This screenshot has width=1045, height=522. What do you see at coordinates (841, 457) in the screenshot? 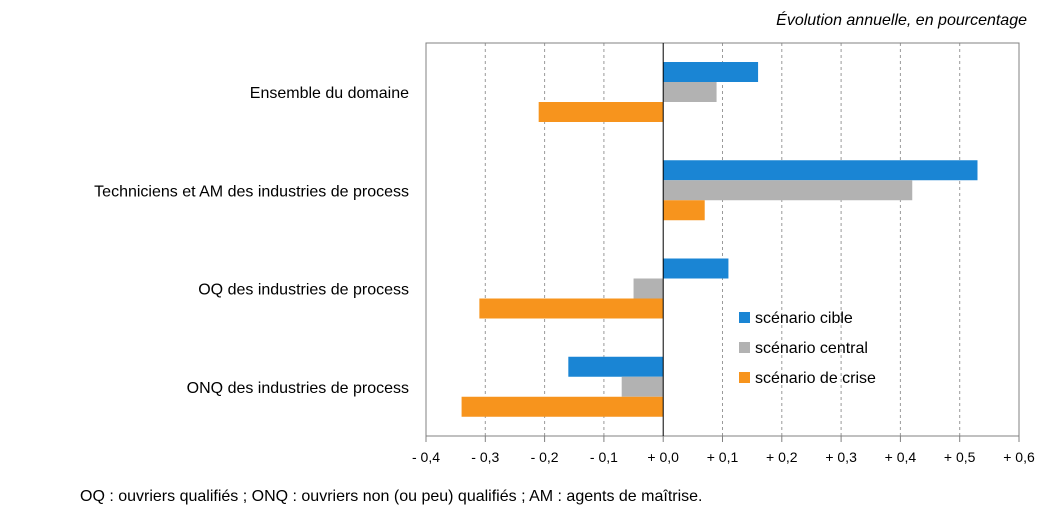
I see `x-tick-label: + 0,3` at bounding box center [841, 457].